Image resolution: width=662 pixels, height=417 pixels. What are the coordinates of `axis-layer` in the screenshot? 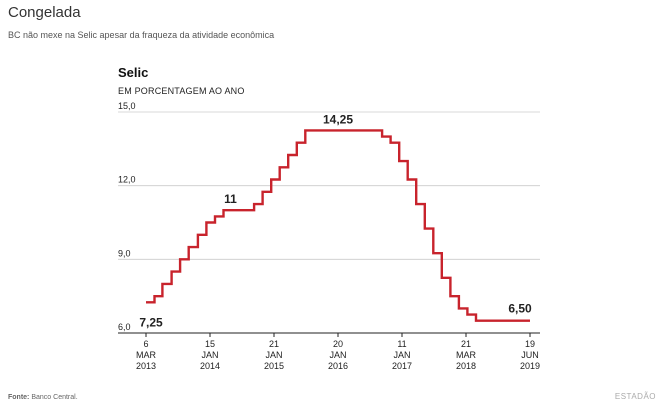 It's located at (329, 334).